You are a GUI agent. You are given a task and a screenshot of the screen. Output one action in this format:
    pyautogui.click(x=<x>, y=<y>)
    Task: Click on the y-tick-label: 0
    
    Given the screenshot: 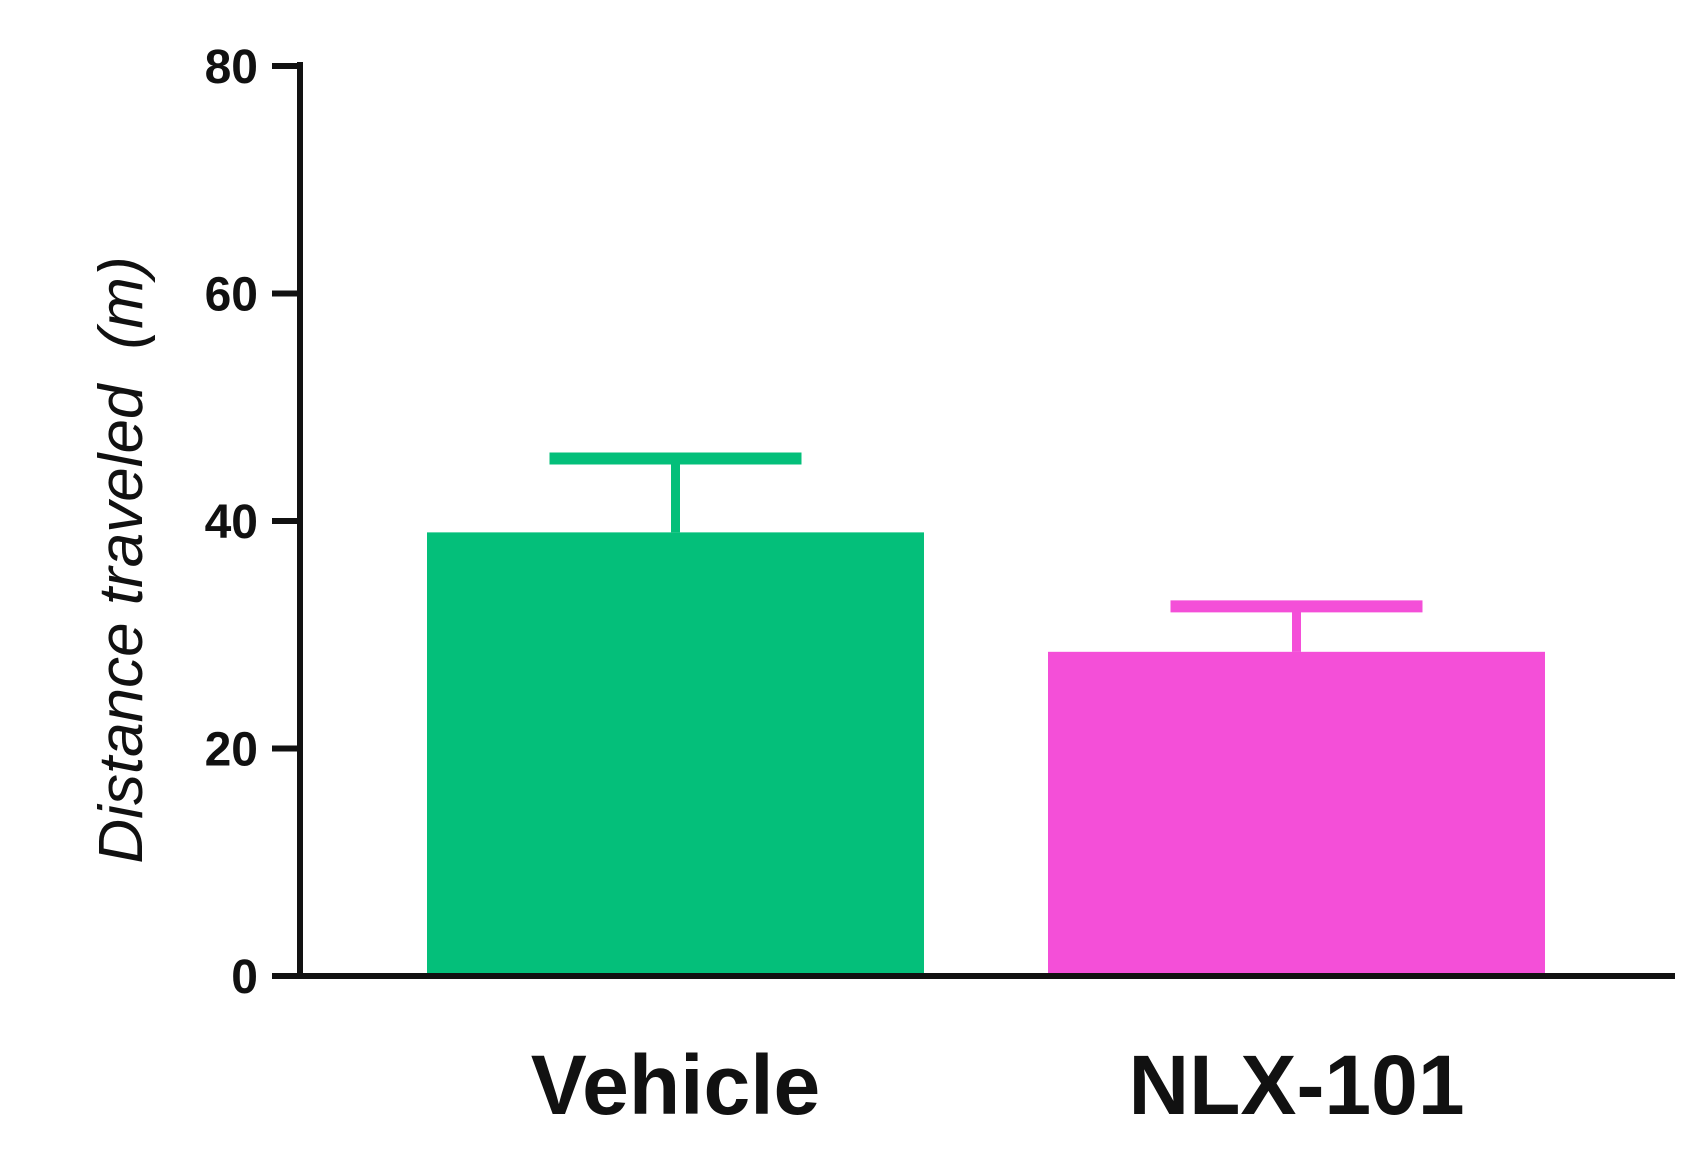 What is the action you would take?
    pyautogui.click(x=244, y=977)
    